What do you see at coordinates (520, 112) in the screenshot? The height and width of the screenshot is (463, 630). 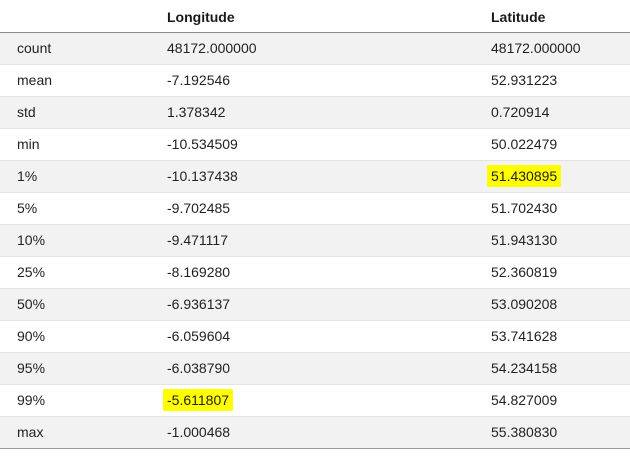 I see `latitude-value: 0.720914` at bounding box center [520, 112].